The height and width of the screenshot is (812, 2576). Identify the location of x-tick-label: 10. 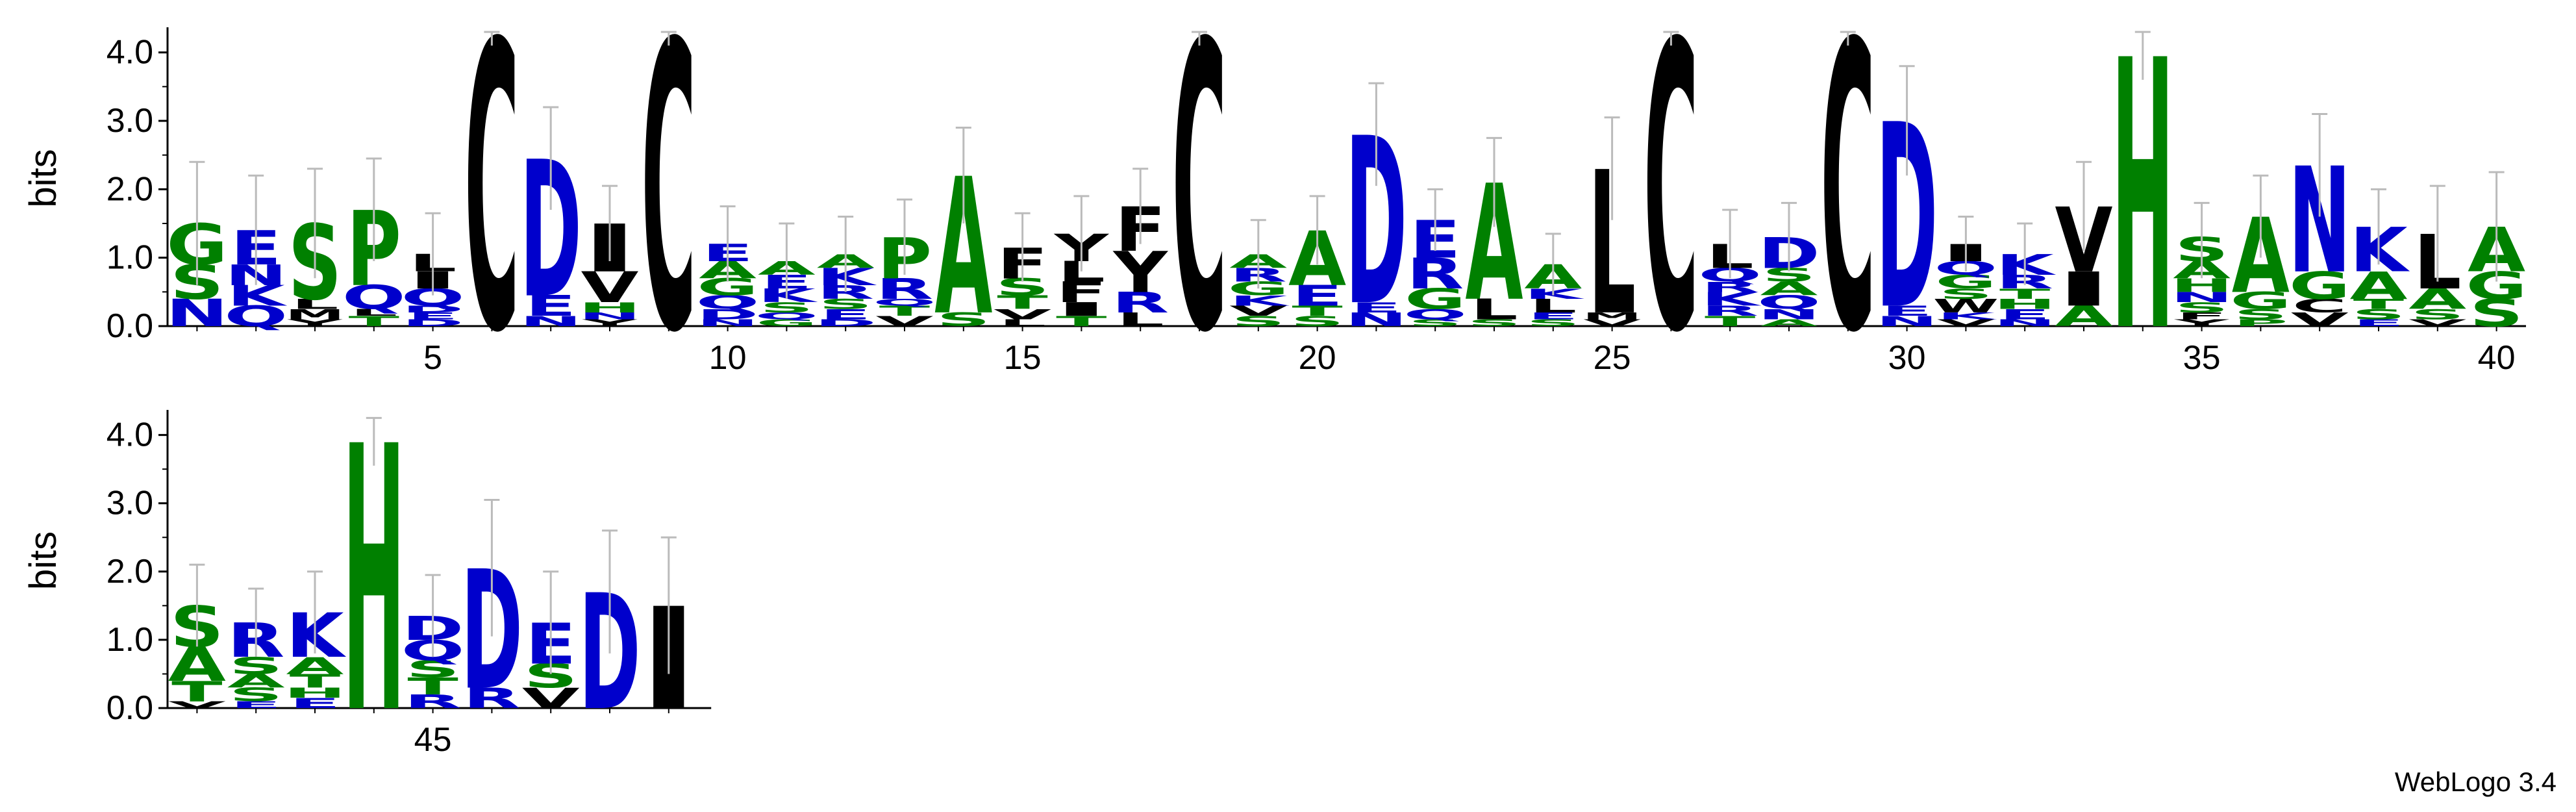
(728, 358).